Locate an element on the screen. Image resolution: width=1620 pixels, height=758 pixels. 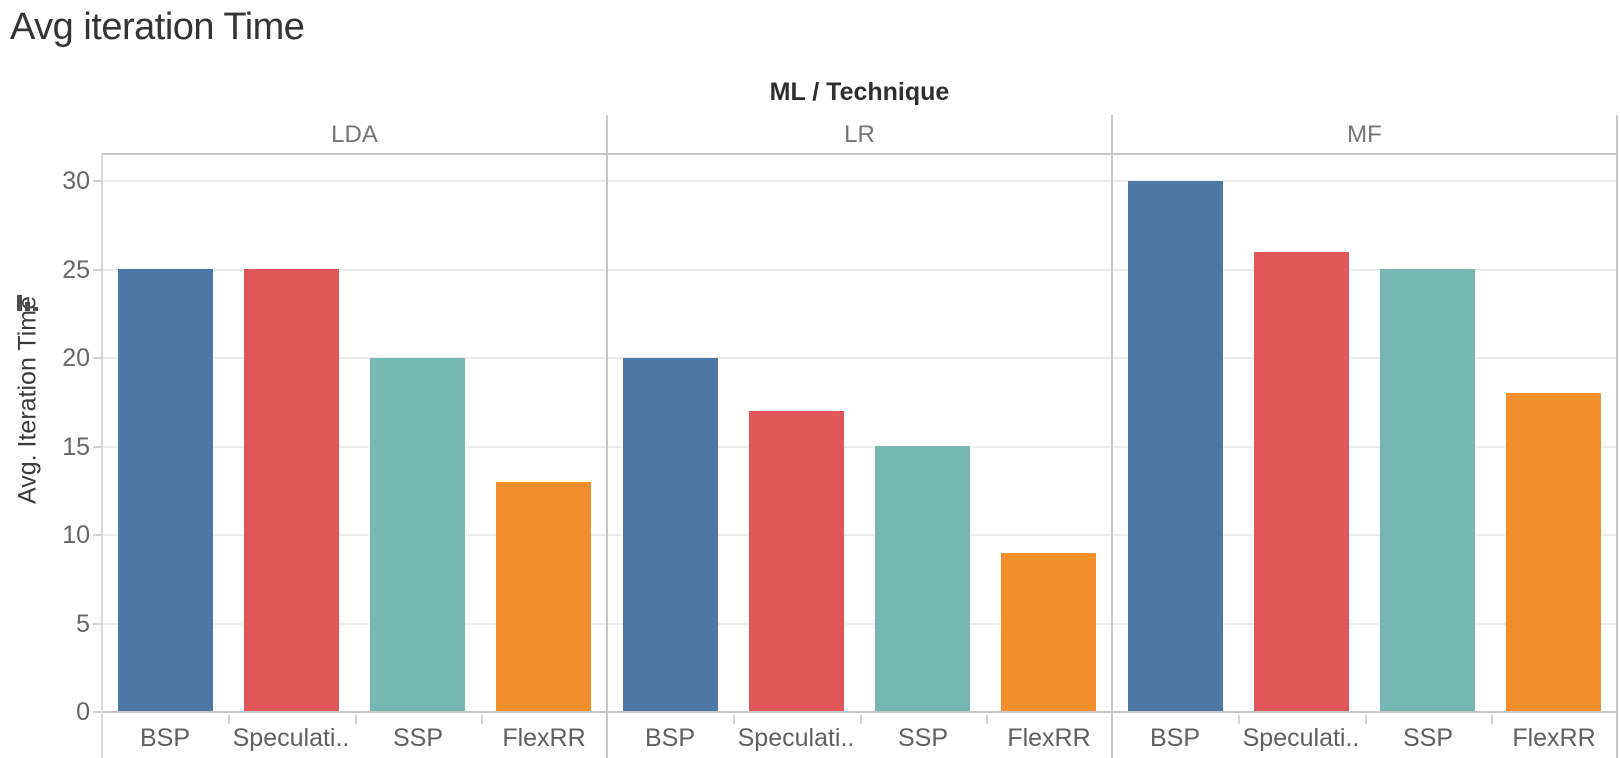
bar-mf-flexrr is located at coordinates (1553, 552).